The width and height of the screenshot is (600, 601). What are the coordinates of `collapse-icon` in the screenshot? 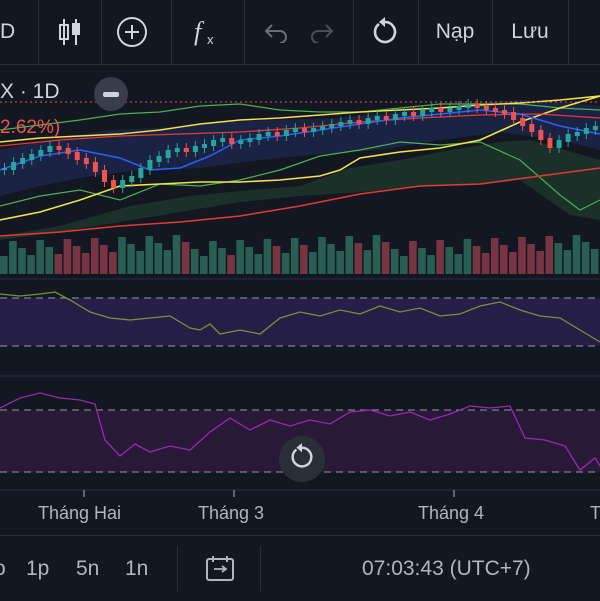 It's located at (111, 94).